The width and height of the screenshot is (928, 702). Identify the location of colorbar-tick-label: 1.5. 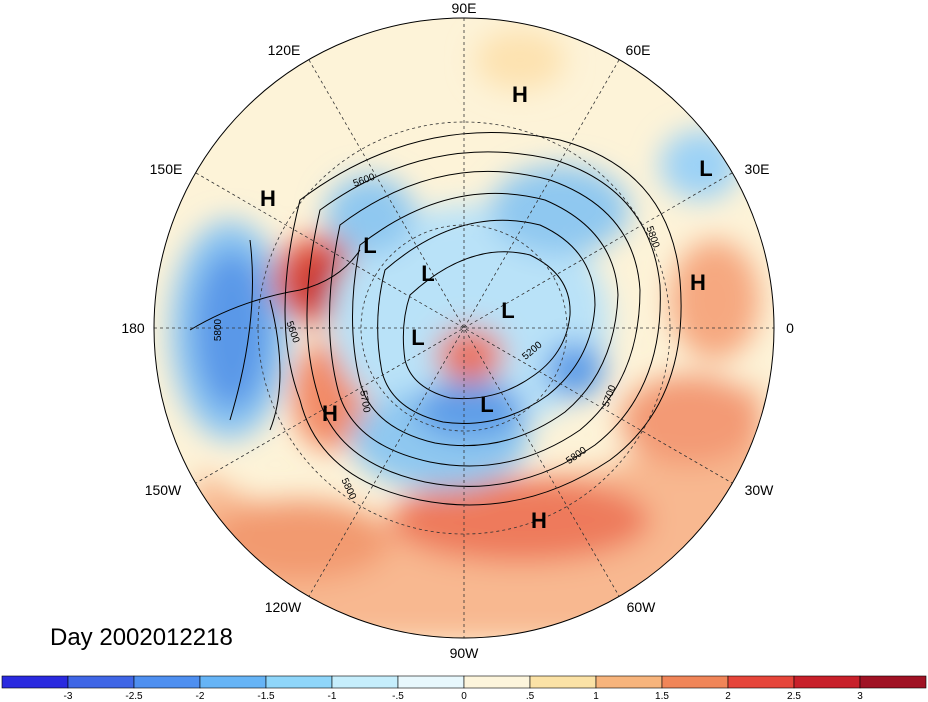
(662, 696).